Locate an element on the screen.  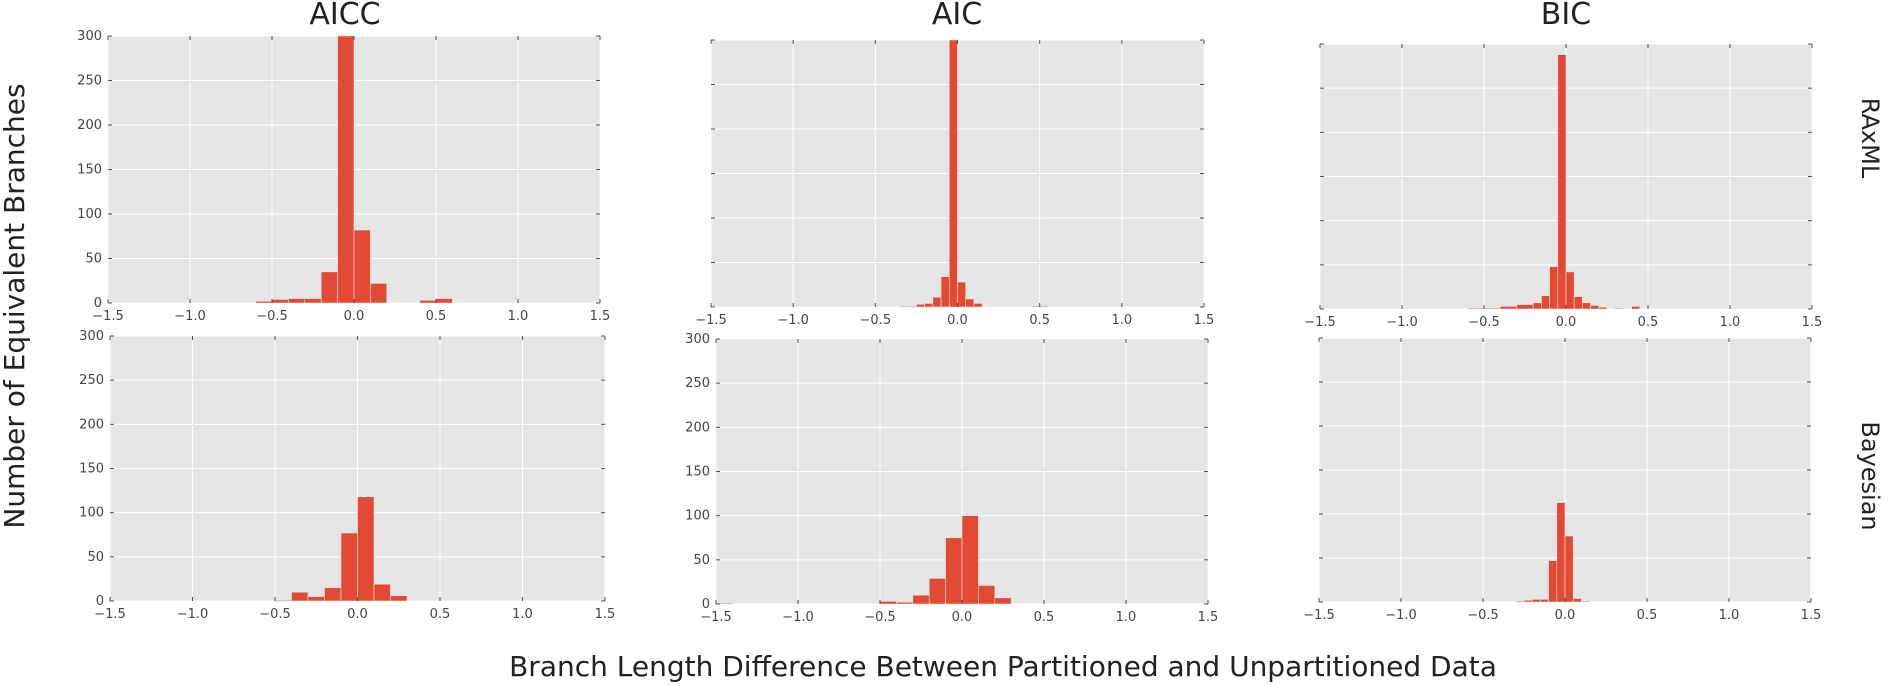
column-title-bic: BIC is located at coordinates (1566, 16).